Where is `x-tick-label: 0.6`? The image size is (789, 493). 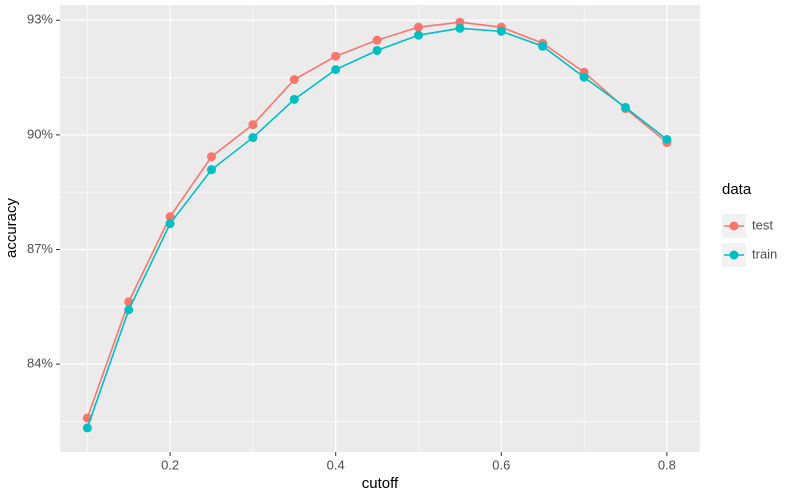
x-tick-label: 0.6 is located at coordinates (501, 464).